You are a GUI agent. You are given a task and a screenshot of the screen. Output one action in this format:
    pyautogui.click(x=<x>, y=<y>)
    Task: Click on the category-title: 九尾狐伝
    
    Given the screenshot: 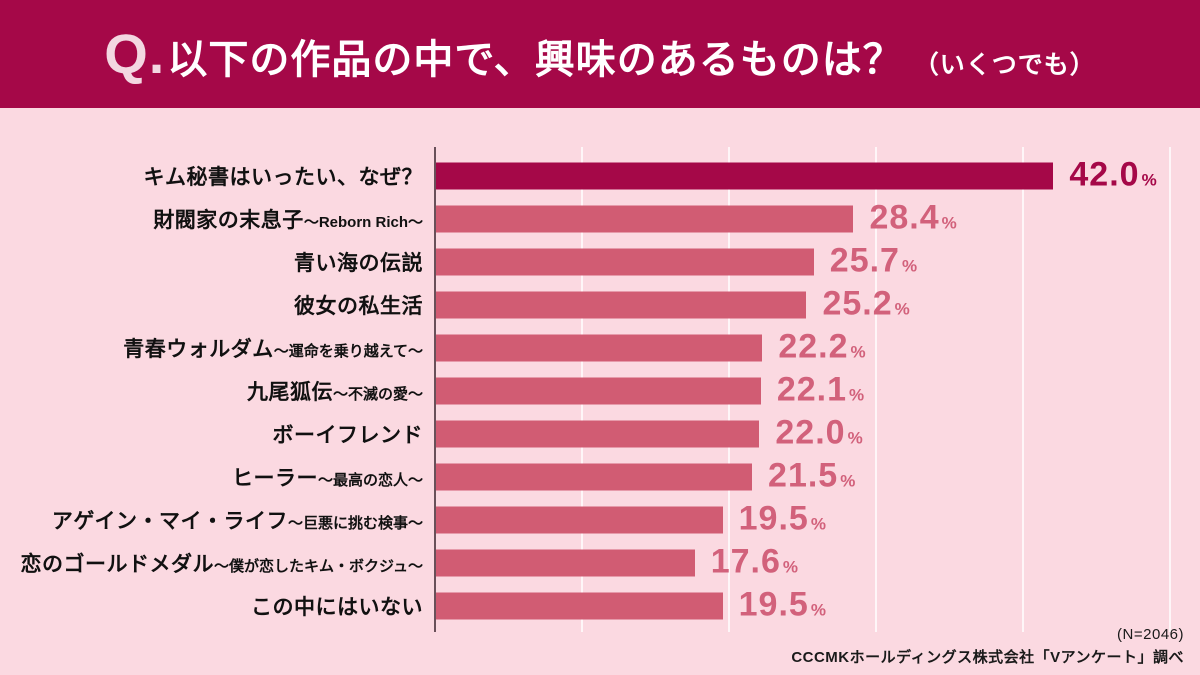 What is the action you would take?
    pyautogui.click(x=289, y=392)
    